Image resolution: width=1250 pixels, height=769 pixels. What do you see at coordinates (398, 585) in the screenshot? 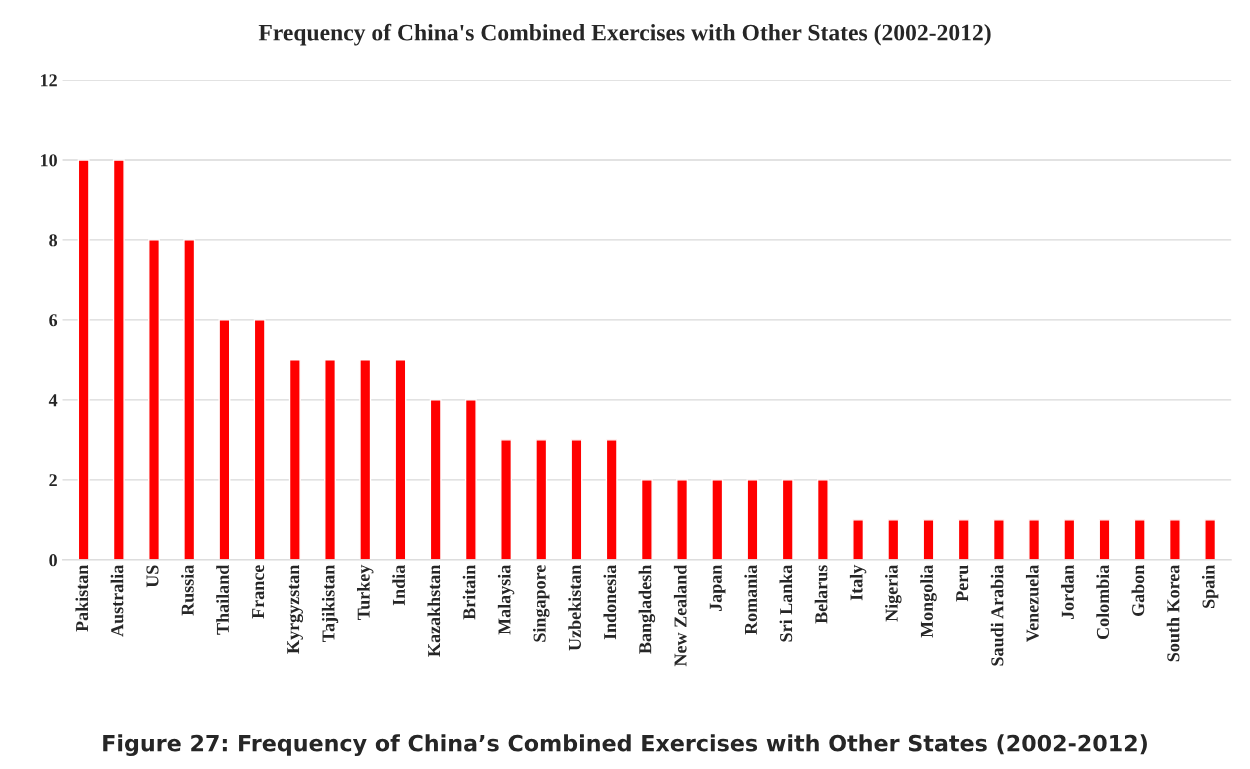
I see `x-tick-label: India` at bounding box center [398, 585].